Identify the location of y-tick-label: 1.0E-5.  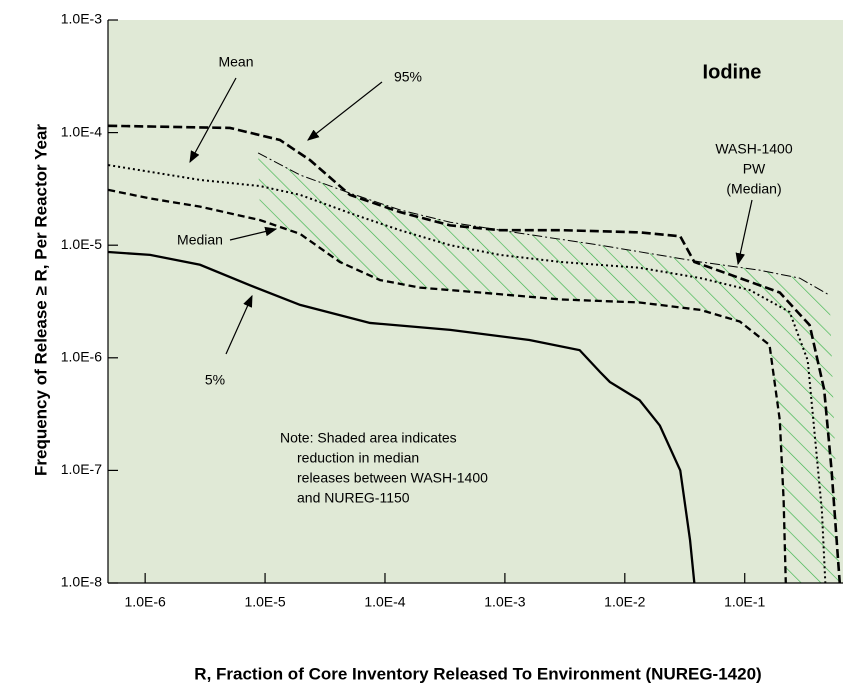
(81, 244).